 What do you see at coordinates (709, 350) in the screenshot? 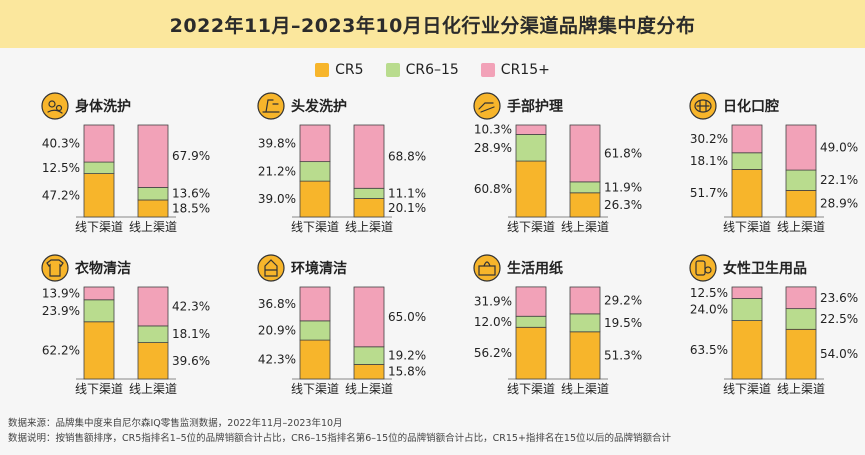
I see `data-label: 63.5%` at bounding box center [709, 350].